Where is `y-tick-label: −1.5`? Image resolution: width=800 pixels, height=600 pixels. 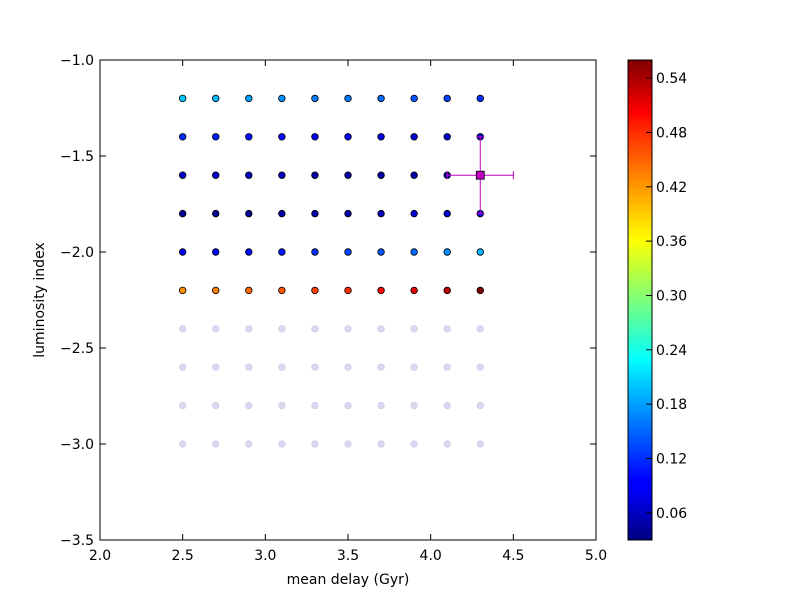
y-tick-label: −1.5 is located at coordinates (77, 157).